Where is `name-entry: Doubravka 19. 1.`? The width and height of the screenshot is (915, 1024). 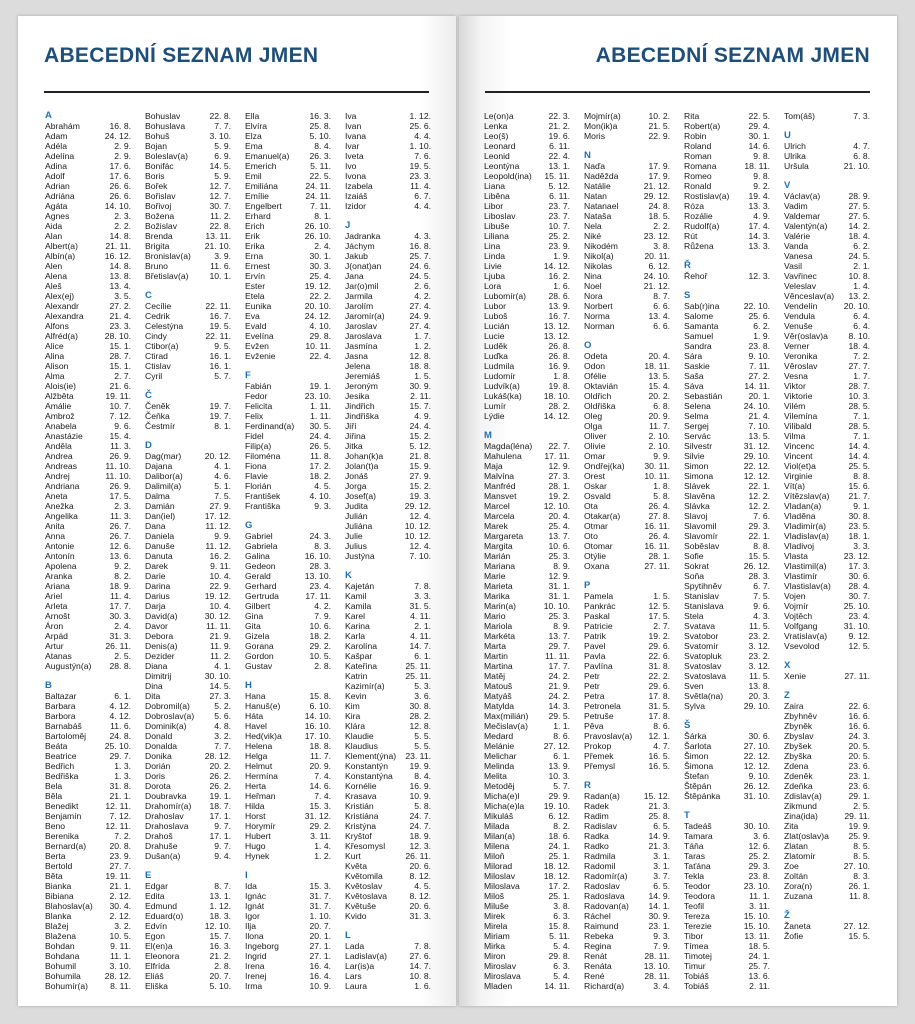 name-entry: Doubravka 19. 1. is located at coordinates (188, 796).